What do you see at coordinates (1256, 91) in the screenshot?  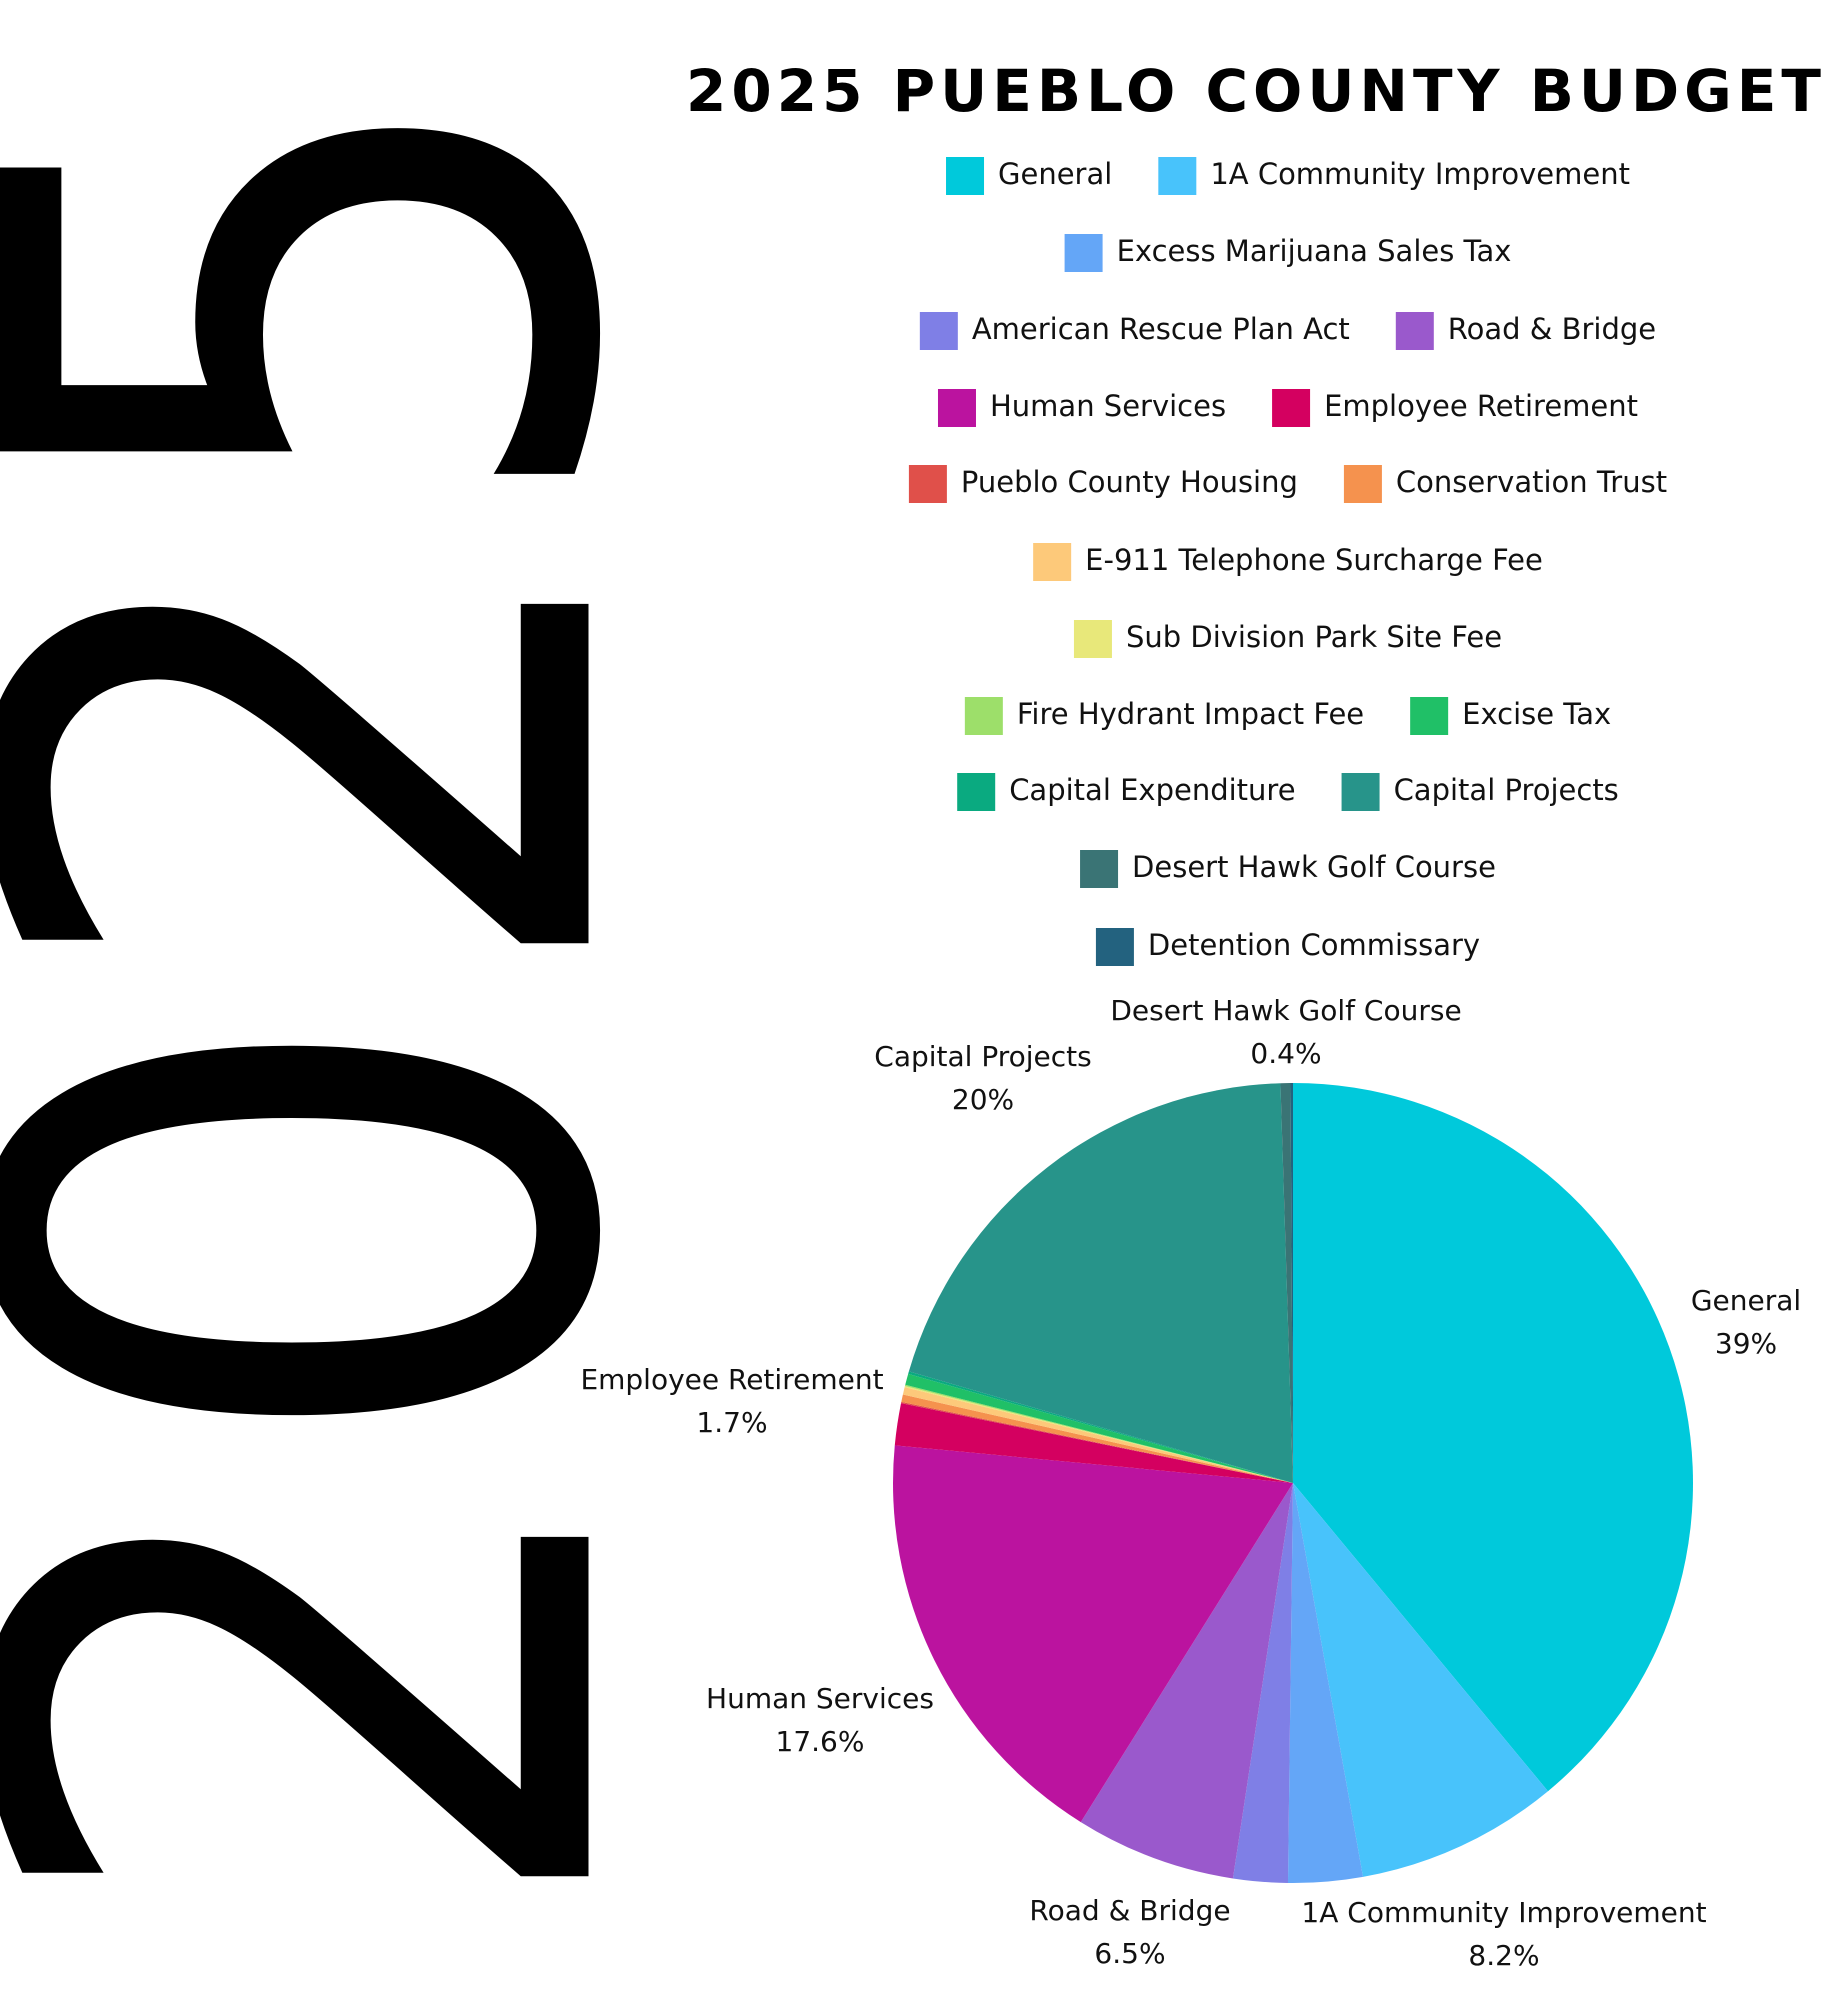 I see `chart-title: 2025 PUEBLO COUNTY BUDGET` at bounding box center [1256, 91].